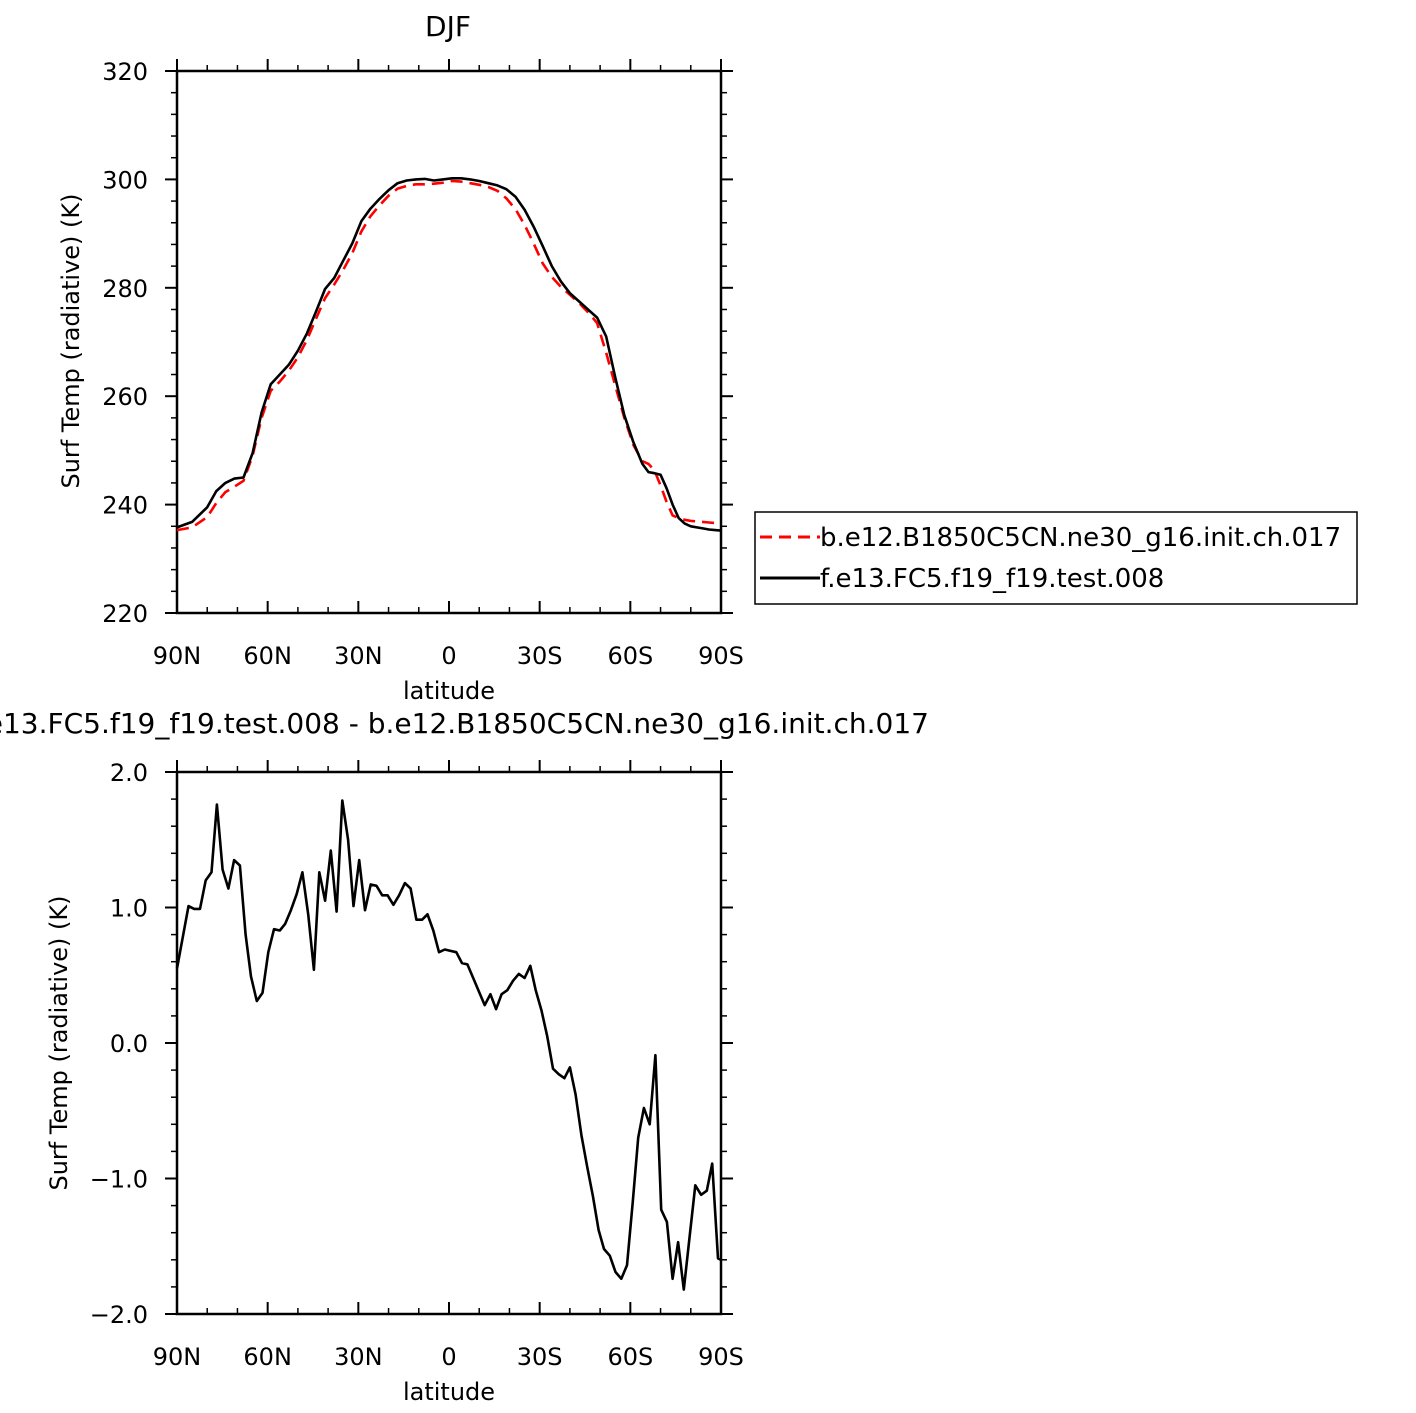  Describe the element at coordinates (125, 397) in the screenshot. I see `y-tick-label: 260` at that location.